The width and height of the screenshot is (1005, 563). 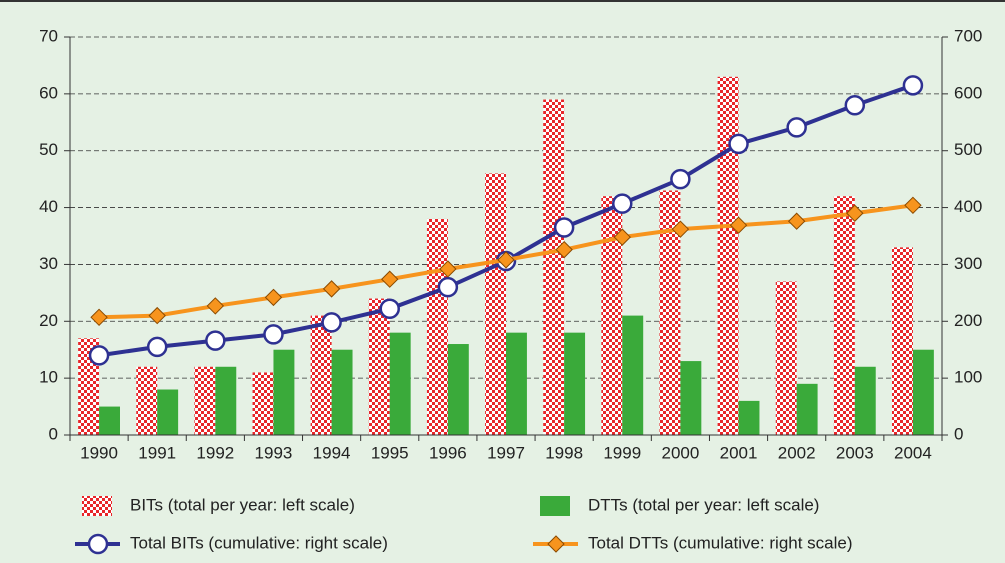 What do you see at coordinates (48, 320) in the screenshot?
I see `y-tick-label: 20` at bounding box center [48, 320].